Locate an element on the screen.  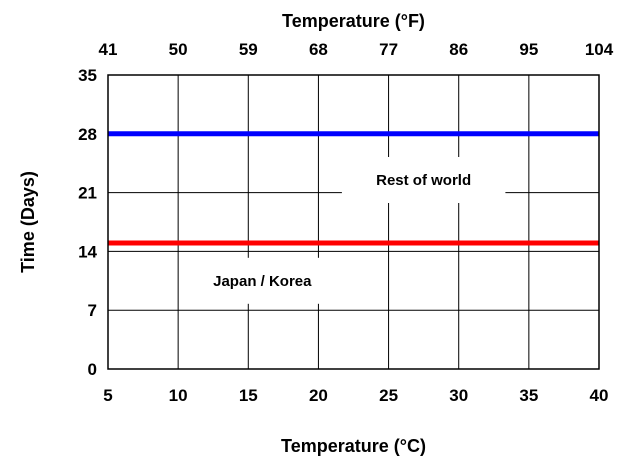
y-tick-label: 35 is located at coordinates (87, 75).